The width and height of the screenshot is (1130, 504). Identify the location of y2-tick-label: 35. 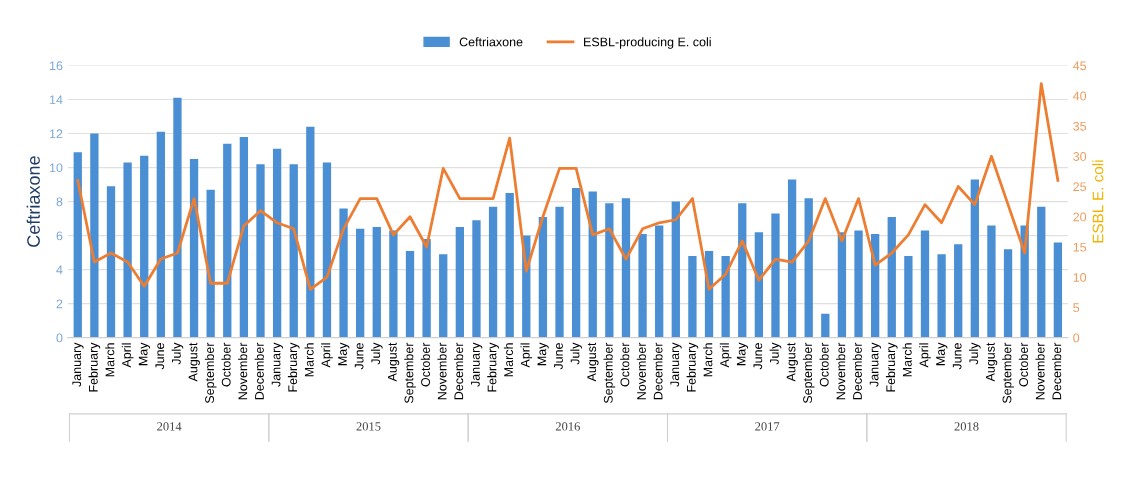
(1080, 126).